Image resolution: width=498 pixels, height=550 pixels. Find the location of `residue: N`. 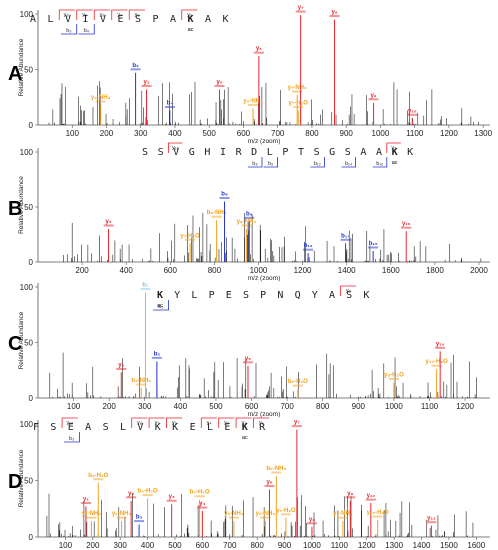

residue: N is located at coordinates (280, 295).